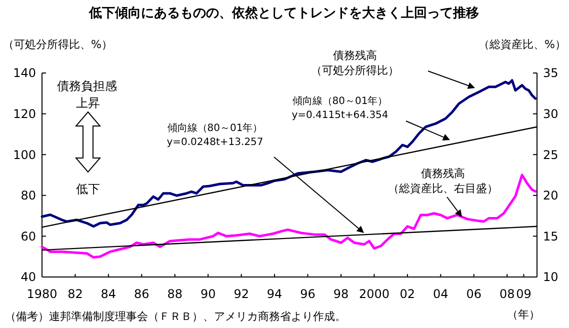 The width and height of the screenshot is (569, 328). What do you see at coordinates (523, 314) in the screenshot?
I see `x-axis-title: （年）` at bounding box center [523, 314].